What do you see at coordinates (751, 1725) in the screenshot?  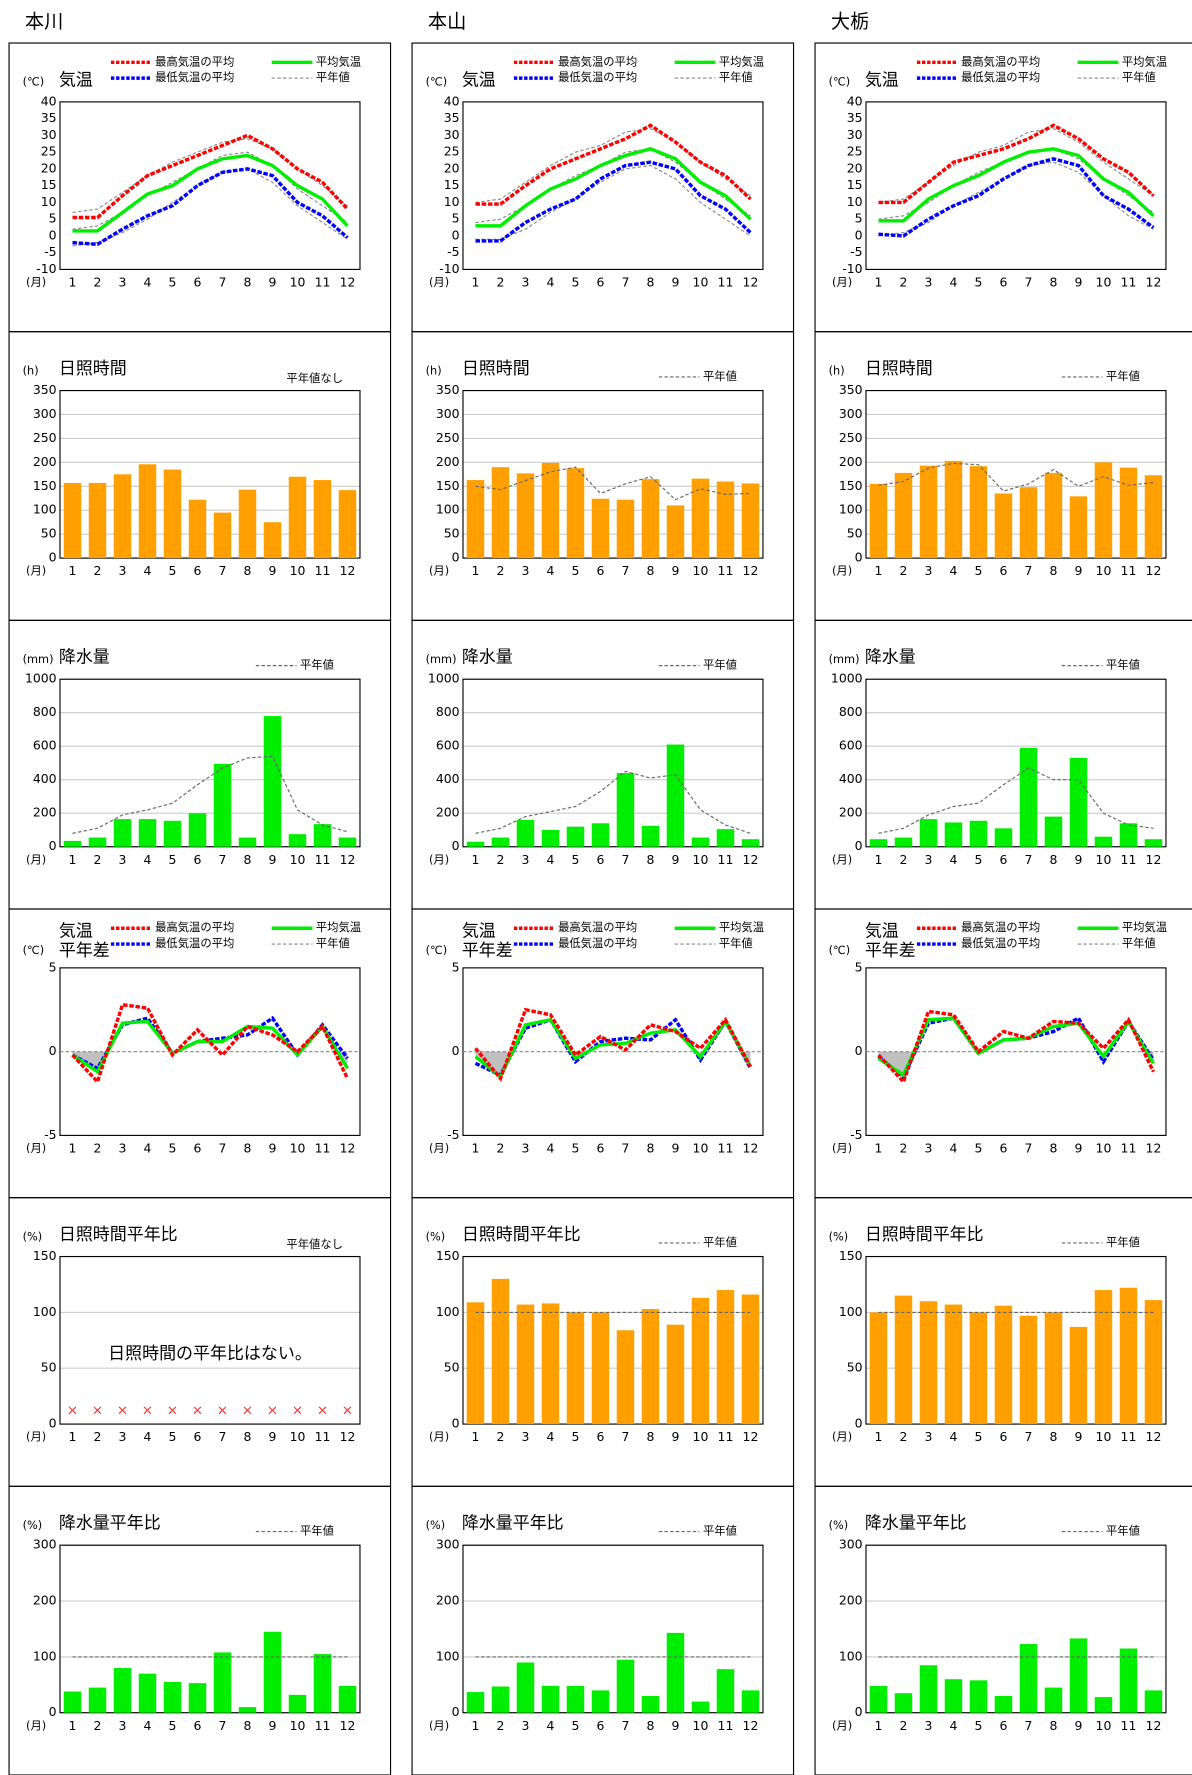 I see `x-tick-label: 12` at bounding box center [751, 1725].